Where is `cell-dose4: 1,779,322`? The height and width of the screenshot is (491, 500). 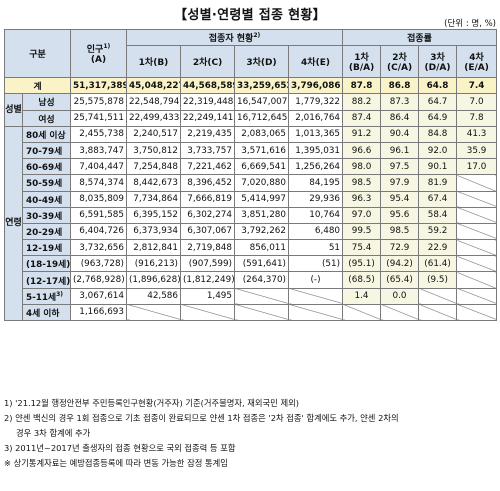 cell-dose4: 1,779,322 is located at coordinates (315, 102).